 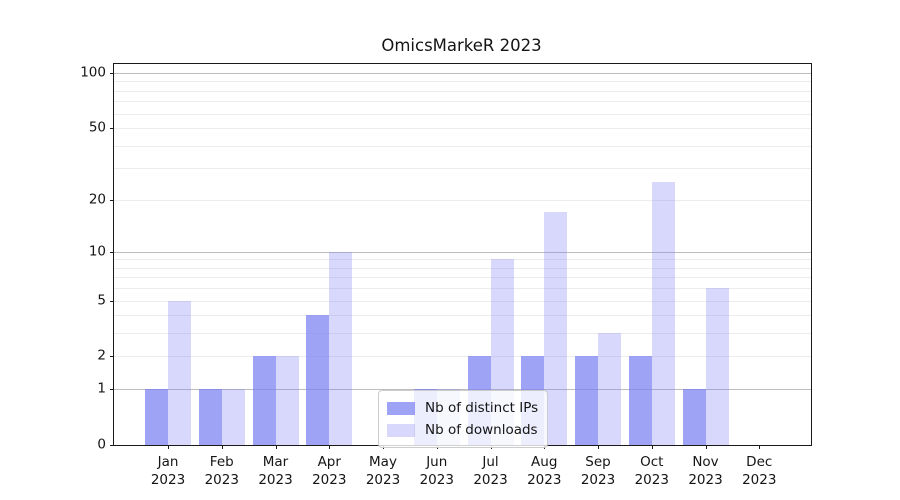 I want to click on bar-downloads-feb, so click(x=233, y=417).